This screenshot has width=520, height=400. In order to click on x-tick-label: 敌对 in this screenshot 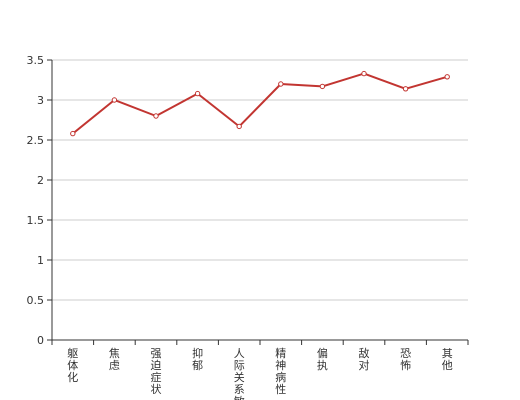, I will do `click(364, 359)`.